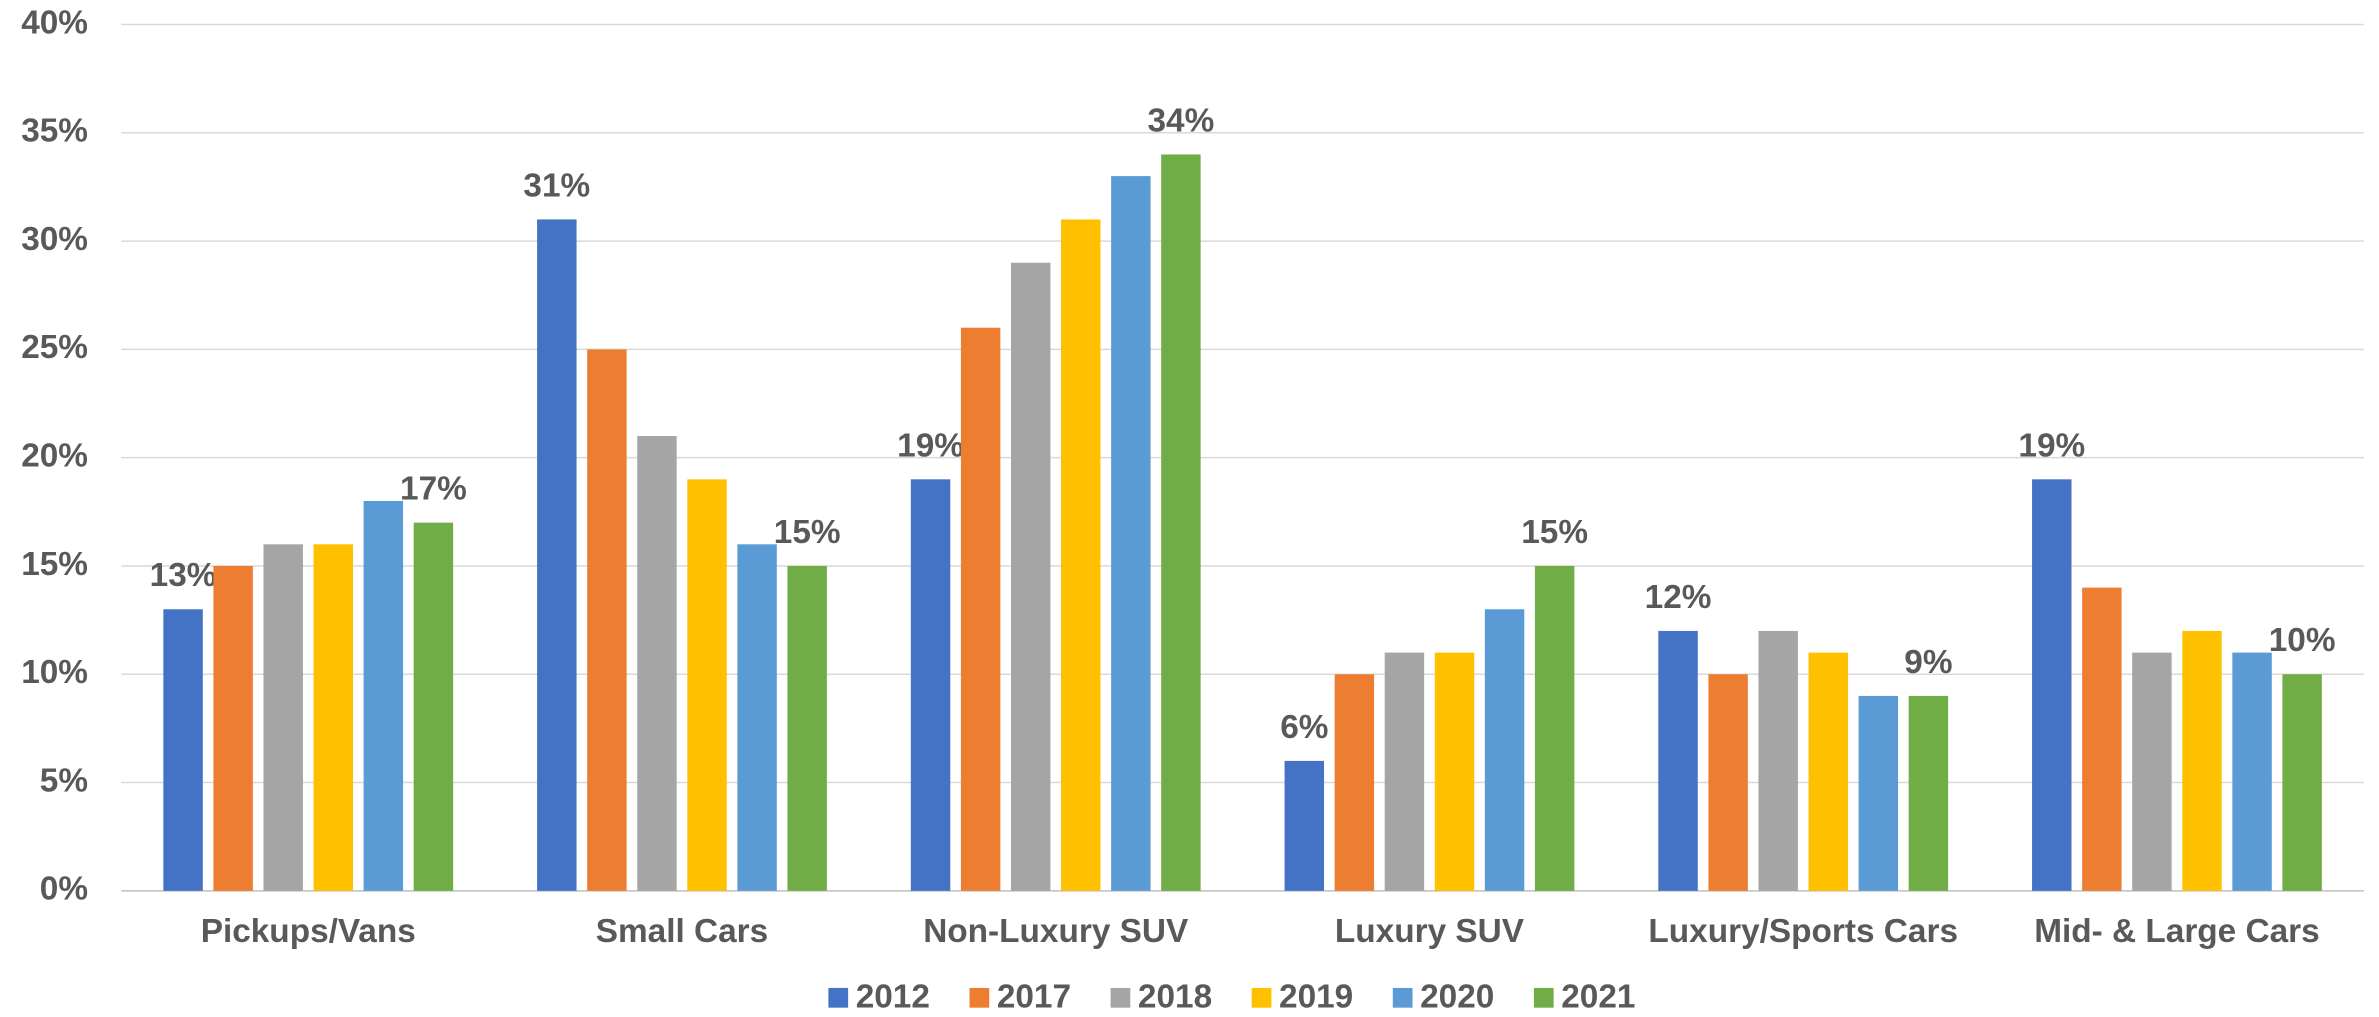  What do you see at coordinates (54, 347) in the screenshot?
I see `y-tick-label: 25%` at bounding box center [54, 347].